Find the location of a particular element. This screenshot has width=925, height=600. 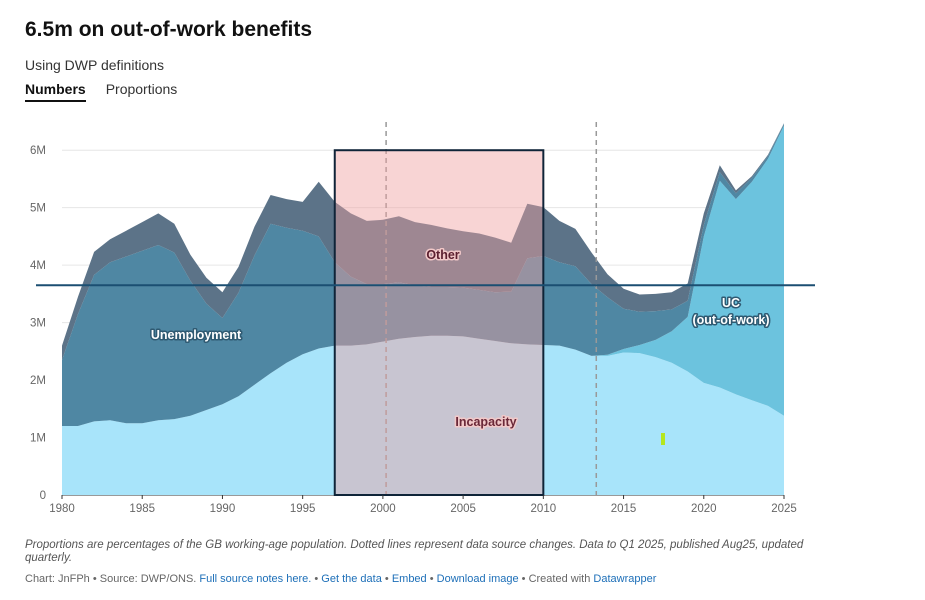

y-tick-label: 1M is located at coordinates (38, 439).